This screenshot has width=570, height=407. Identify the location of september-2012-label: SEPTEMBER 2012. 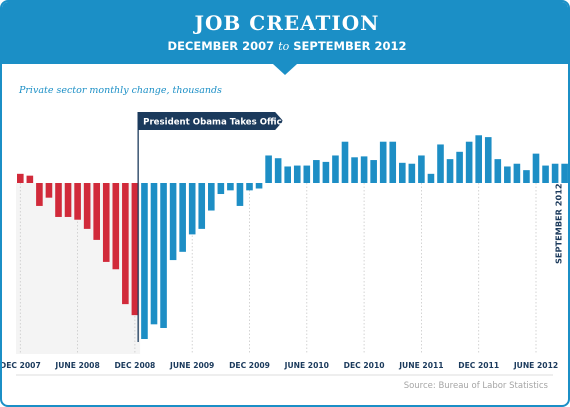
(559, 223).